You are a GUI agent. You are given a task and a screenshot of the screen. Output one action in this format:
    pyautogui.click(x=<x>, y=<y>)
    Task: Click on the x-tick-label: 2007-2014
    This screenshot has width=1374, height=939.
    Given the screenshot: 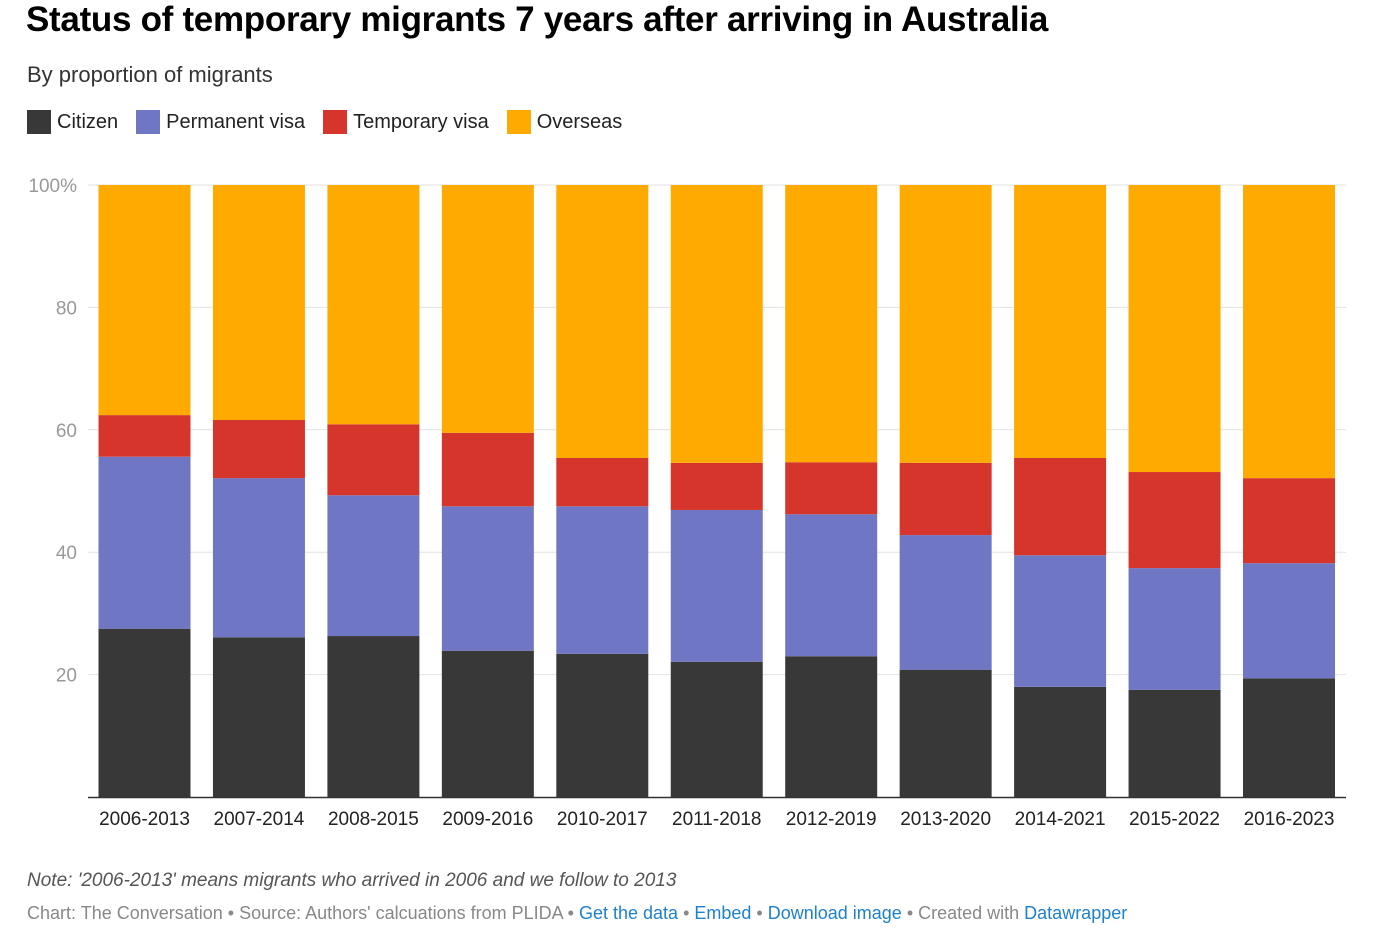 What is the action you would take?
    pyautogui.click(x=259, y=819)
    